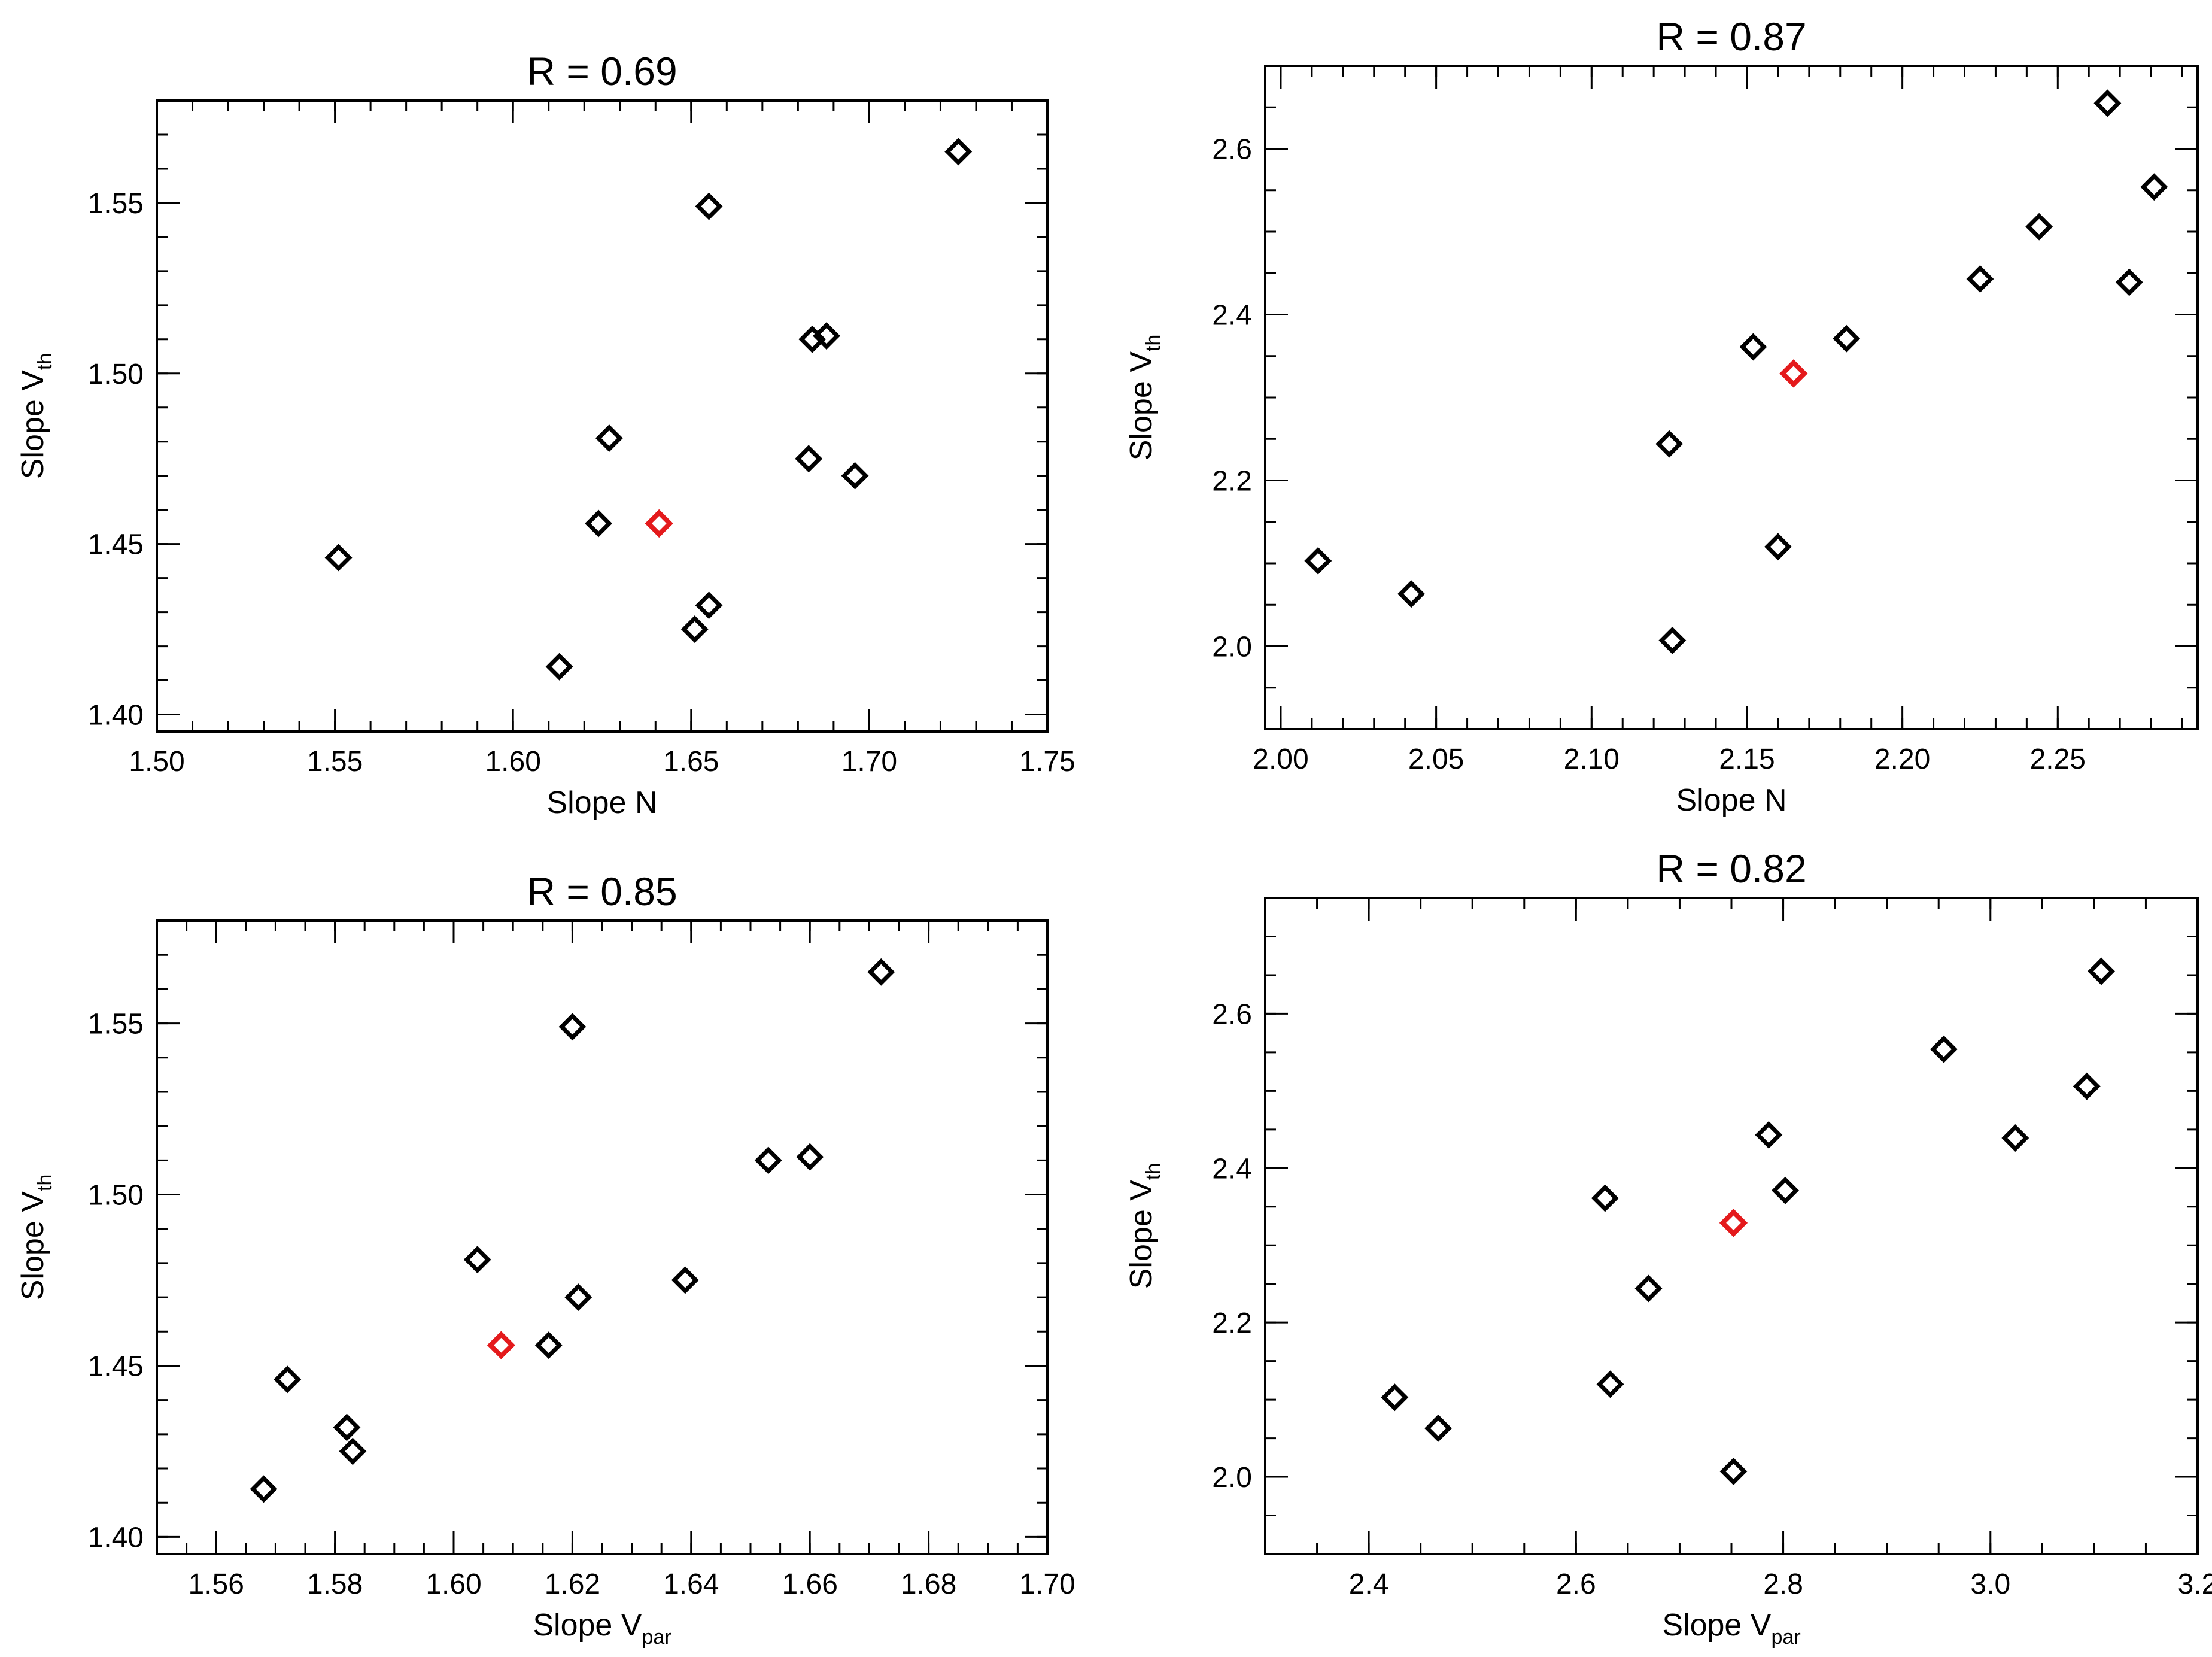 The height and width of the screenshot is (1657, 2212). Describe the element at coordinates (335, 762) in the screenshot. I see `x-tick-label: 1.55` at that location.